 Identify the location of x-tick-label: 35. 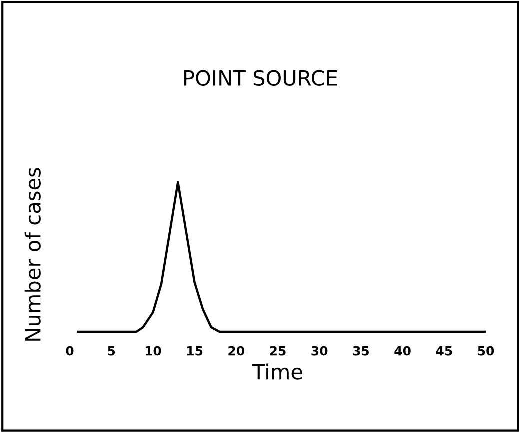
(361, 351).